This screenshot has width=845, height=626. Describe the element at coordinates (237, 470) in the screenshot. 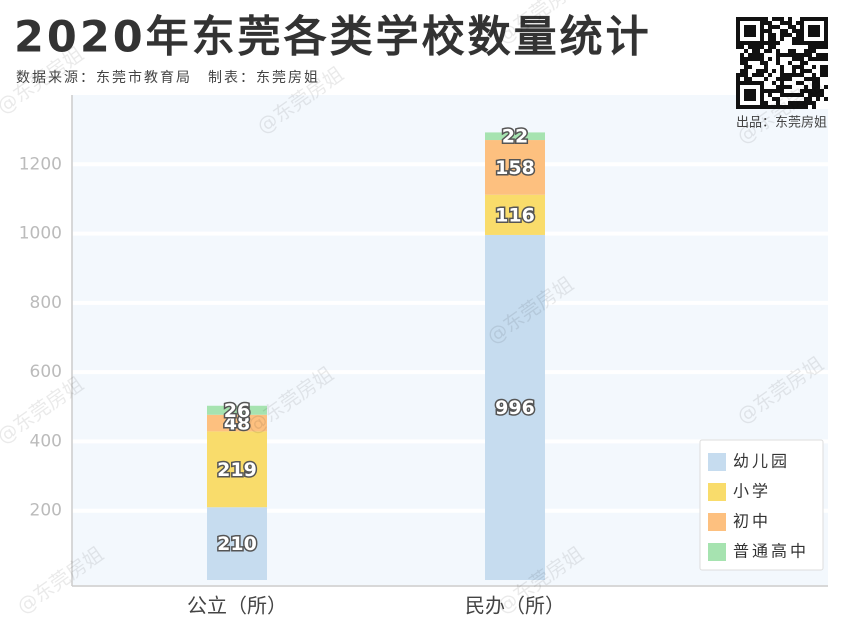

I see `value-label: 219` at that location.